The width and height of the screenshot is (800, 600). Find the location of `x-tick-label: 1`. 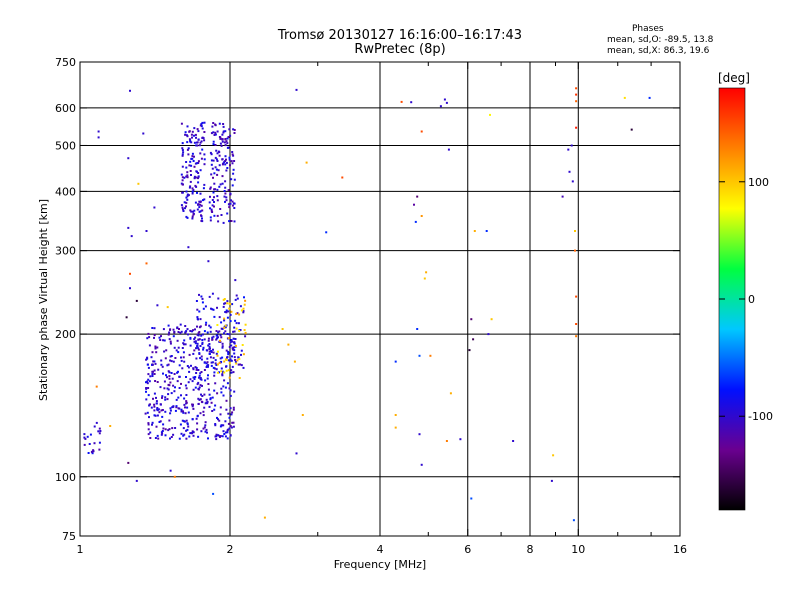

x-tick-label: 1 is located at coordinates (80, 549).